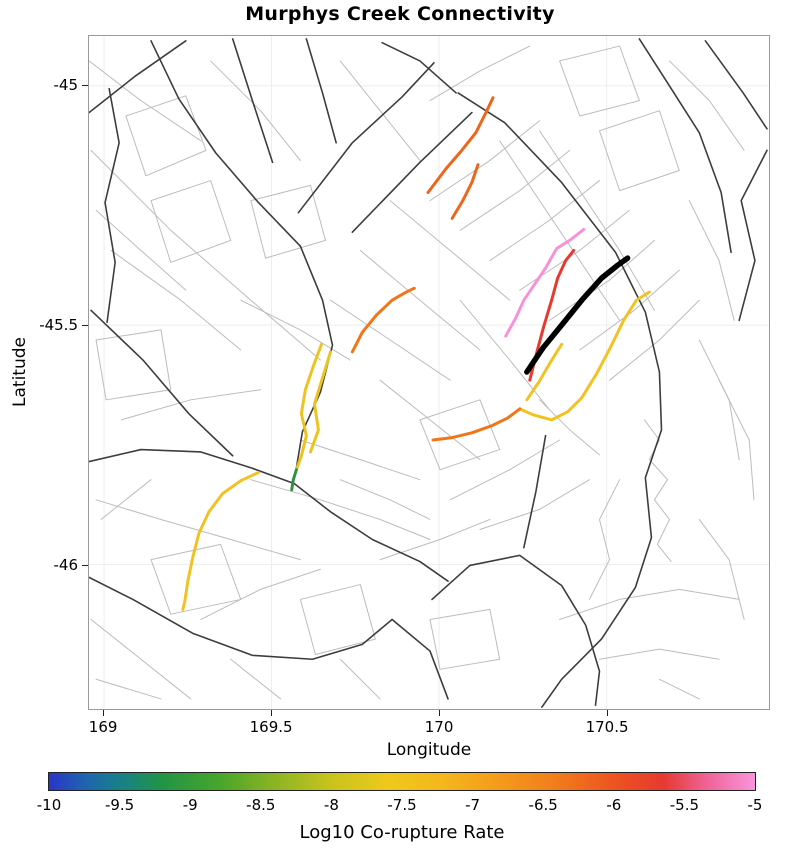 The width and height of the screenshot is (800, 855). What do you see at coordinates (190, 805) in the screenshot?
I see `colorbar-tick-label: -9` at bounding box center [190, 805].